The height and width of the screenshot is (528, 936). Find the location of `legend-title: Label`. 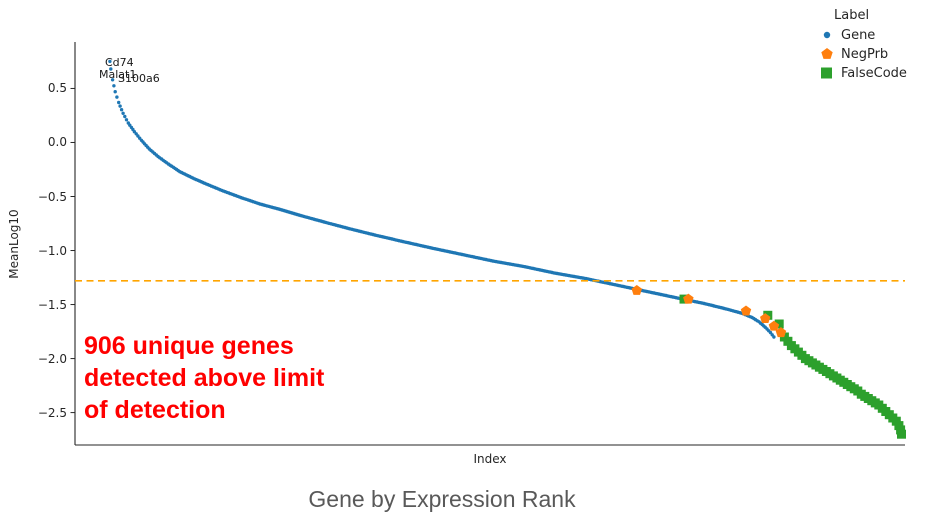

legend-title: Label is located at coordinates (852, 15).